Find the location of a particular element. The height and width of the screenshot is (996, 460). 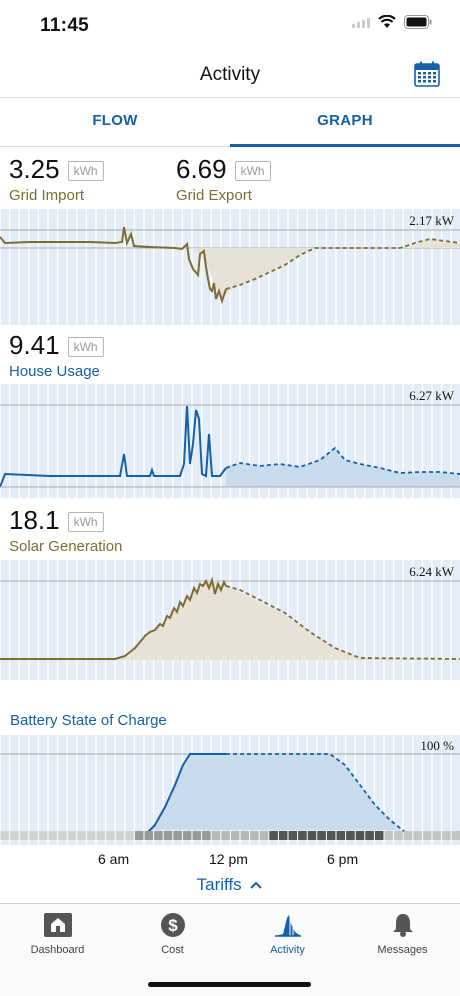

tab-flow: FLOW is located at coordinates (115, 120).